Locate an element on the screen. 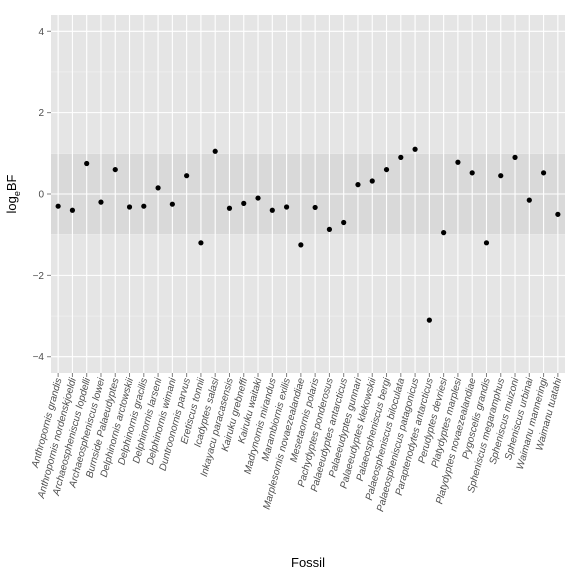 This screenshot has width=581, height=586. y-tick-label: 4 is located at coordinates (41, 32).